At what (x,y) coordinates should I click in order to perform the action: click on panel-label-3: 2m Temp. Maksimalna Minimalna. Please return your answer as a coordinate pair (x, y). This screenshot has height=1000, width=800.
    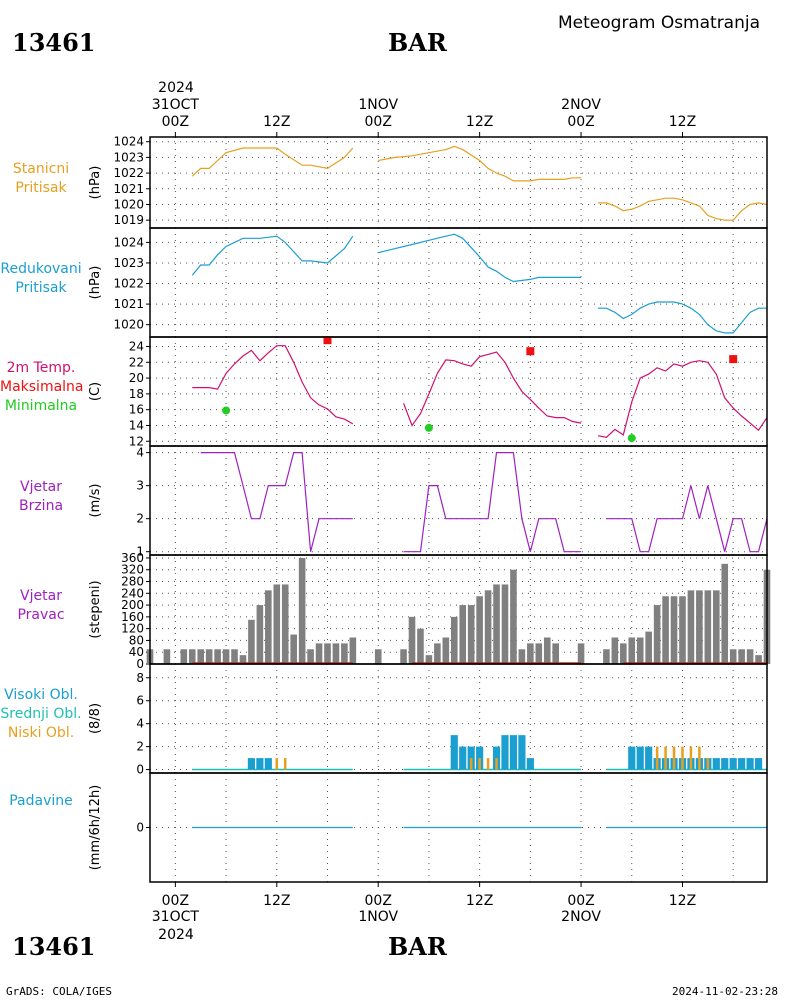
    Looking at the image, I should click on (42, 387).